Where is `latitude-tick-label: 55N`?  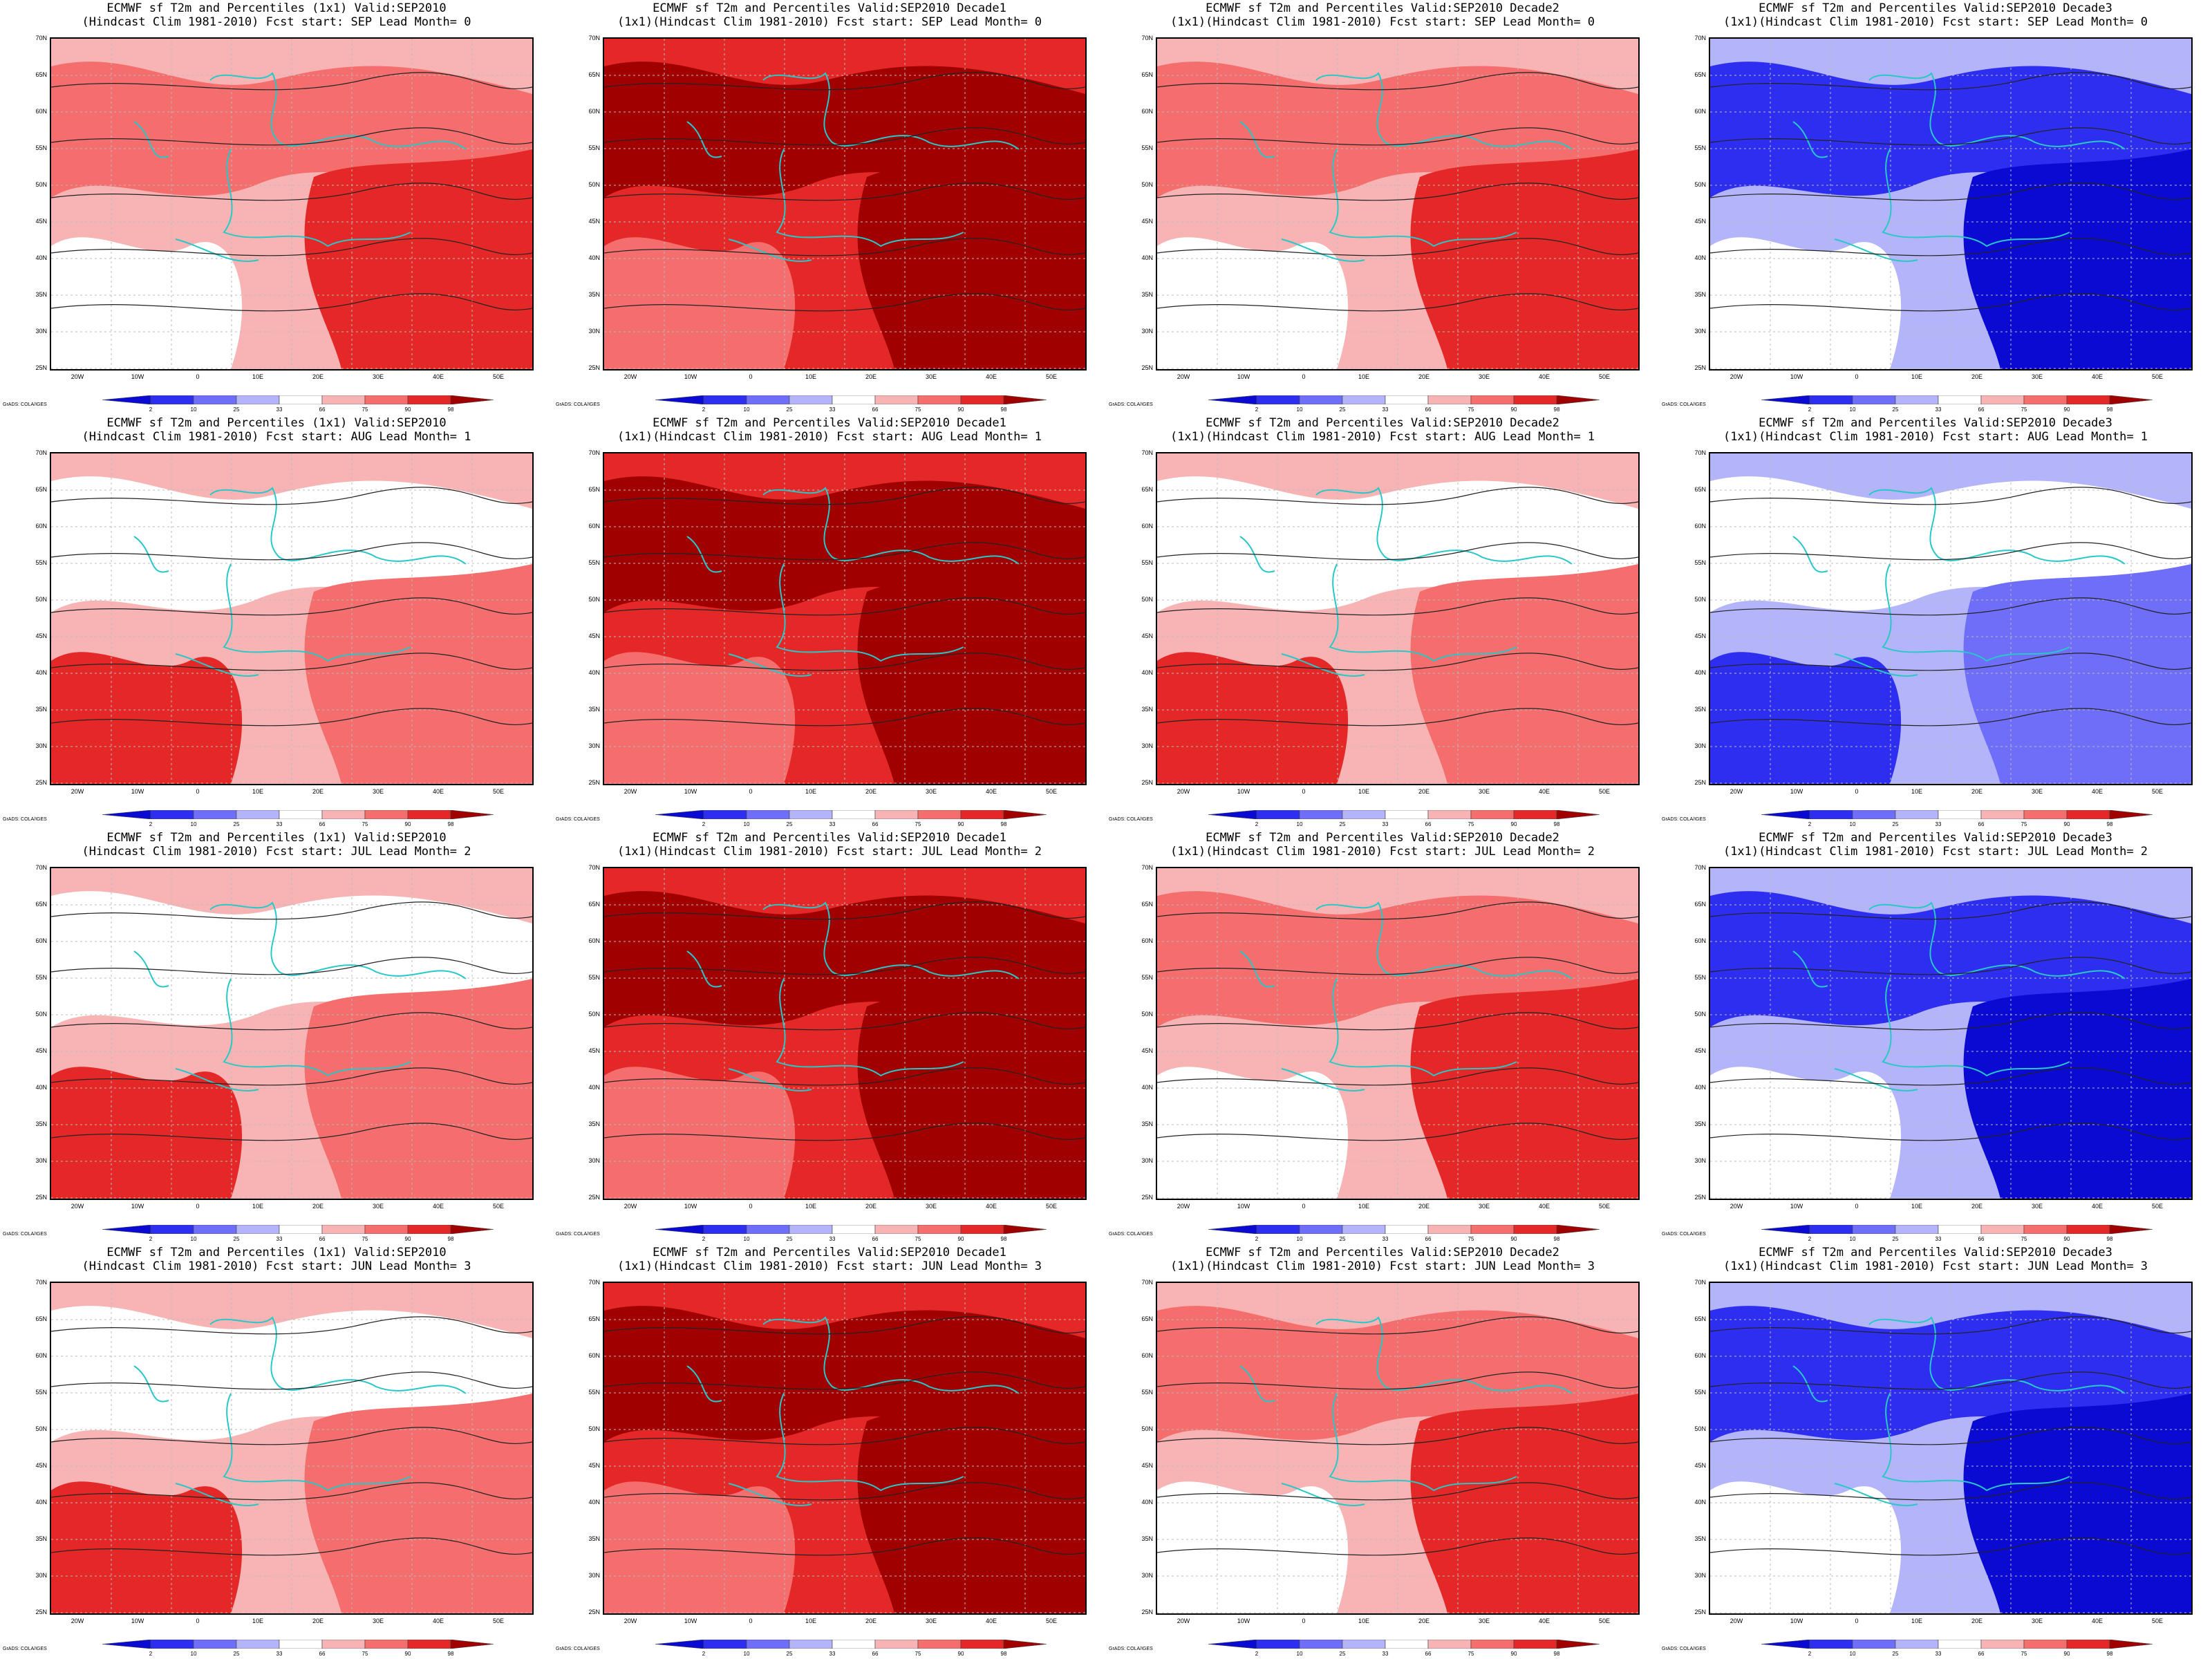 latitude-tick-label: 55N is located at coordinates (594, 562).